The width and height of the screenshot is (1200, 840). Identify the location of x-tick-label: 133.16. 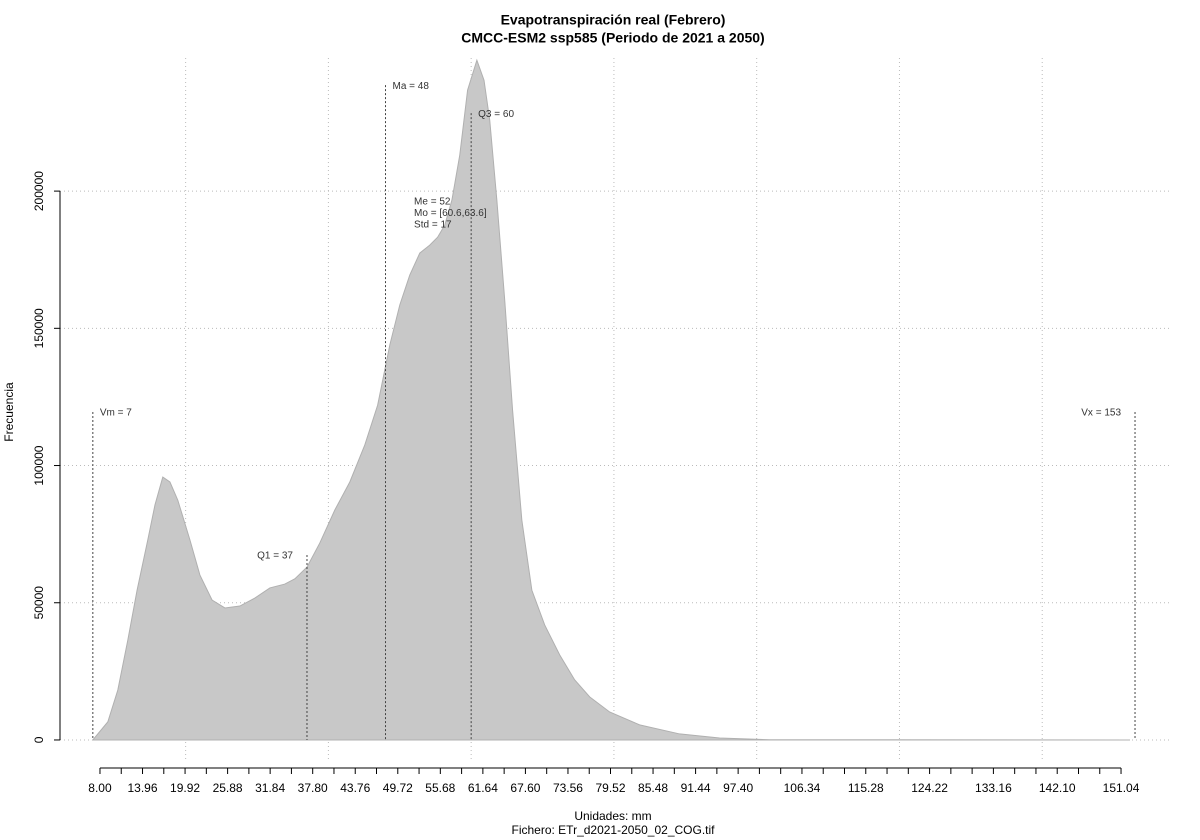
(993, 788).